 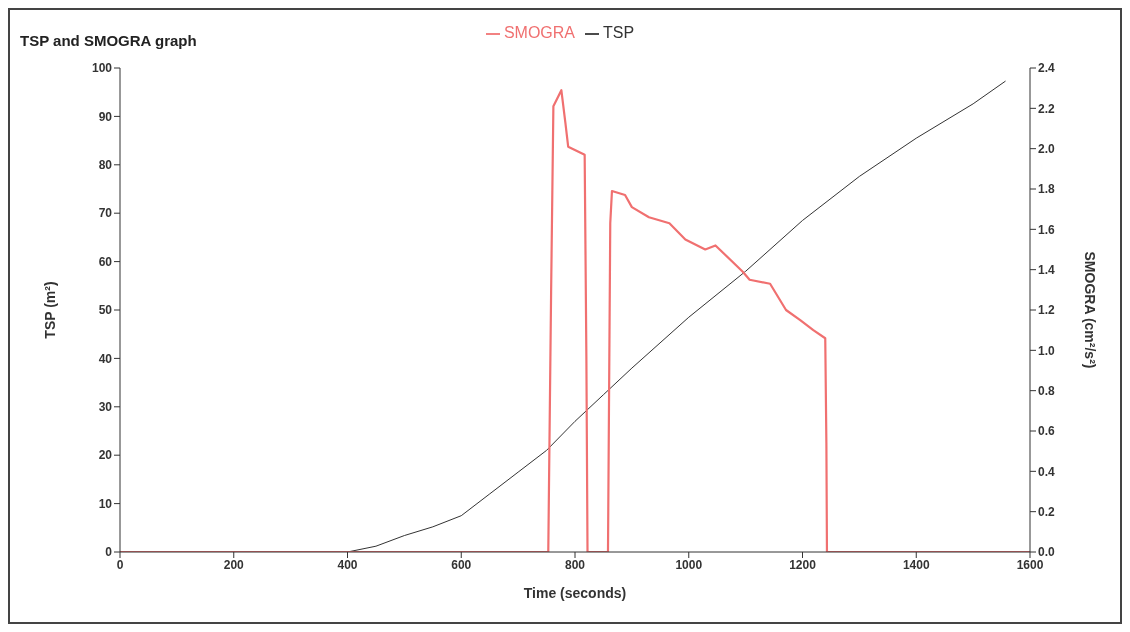 What do you see at coordinates (1090, 310) in the screenshot?
I see `y2-axis-title: SMOGRA (cm²/s²)` at bounding box center [1090, 310].